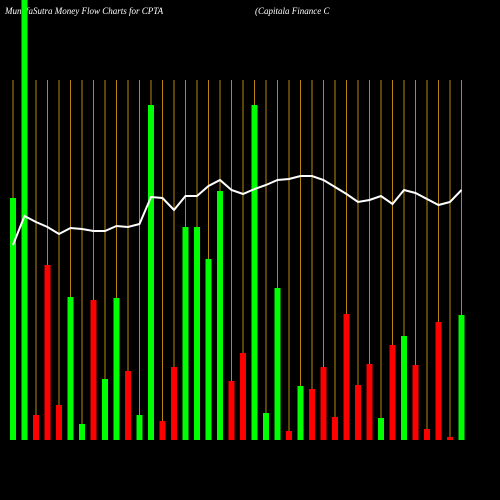 Image resolution: width=500 pixels, height=500 pixels. Describe the element at coordinates (84, 11) in the screenshot. I see `chart-title: MunafaSutra Money Flow Charts for CPTA` at that location.